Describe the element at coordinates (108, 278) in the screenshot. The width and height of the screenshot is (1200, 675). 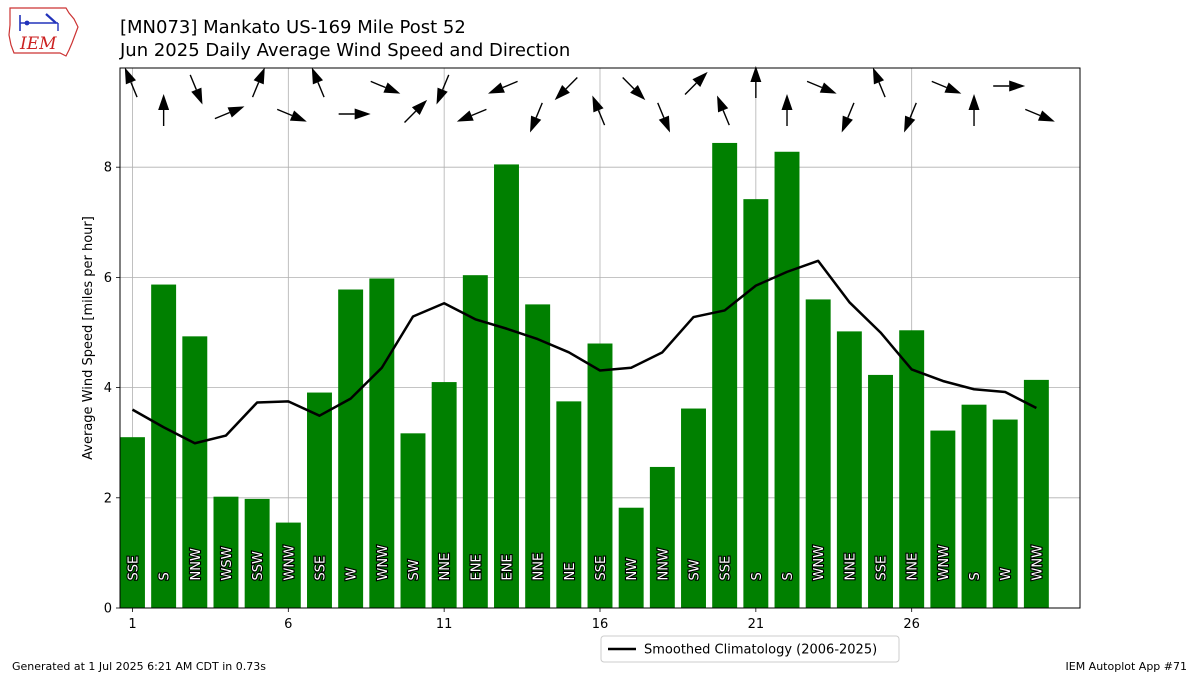
I see `y-tick-label: 6` at that location.